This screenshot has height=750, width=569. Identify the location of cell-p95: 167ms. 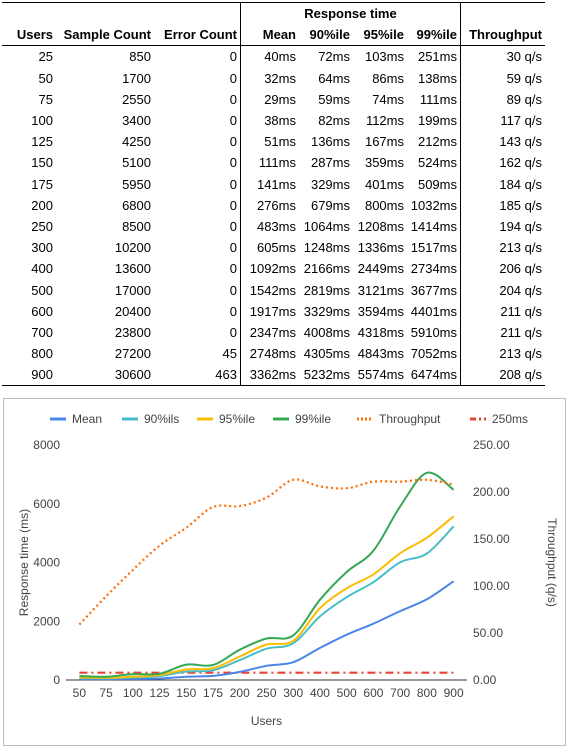
(384, 142).